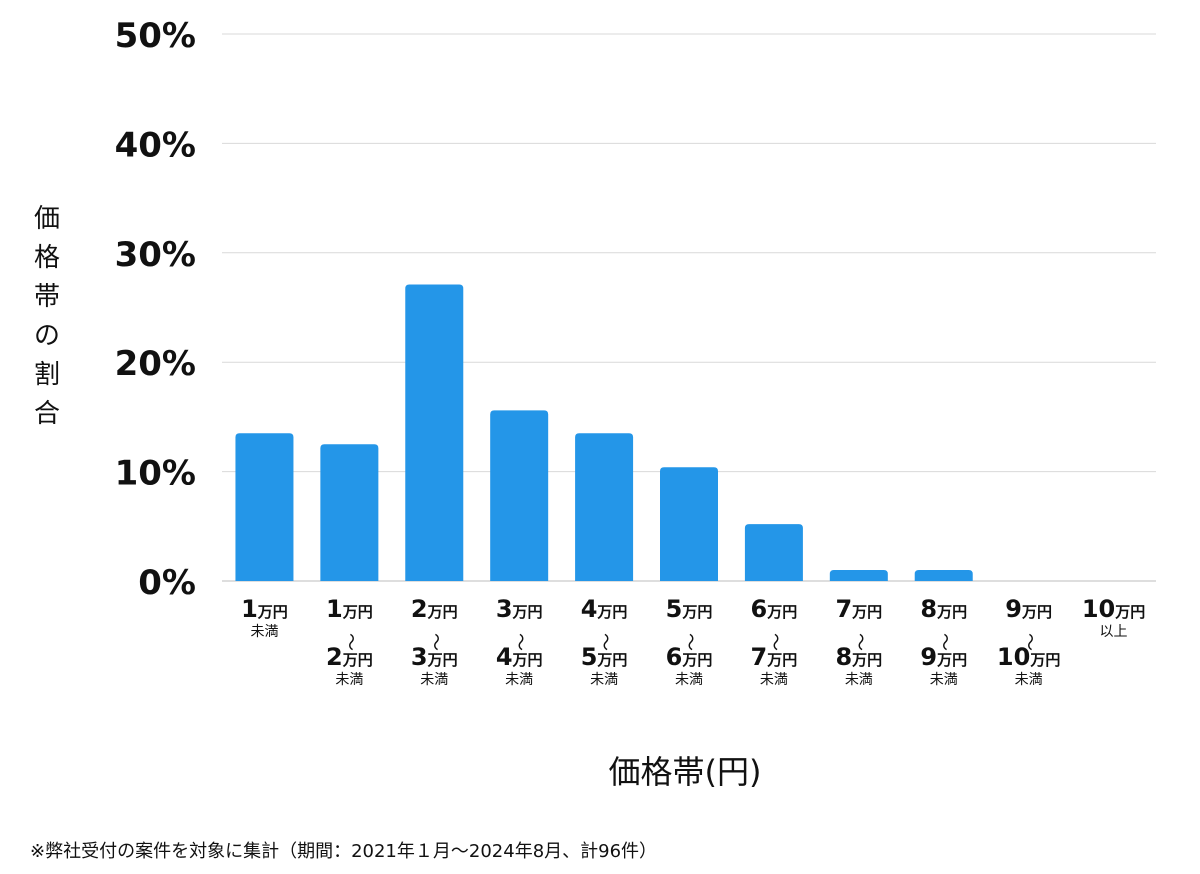  What do you see at coordinates (46, 336) in the screenshot?
I see `y-axis-title-char: の` at bounding box center [46, 336].